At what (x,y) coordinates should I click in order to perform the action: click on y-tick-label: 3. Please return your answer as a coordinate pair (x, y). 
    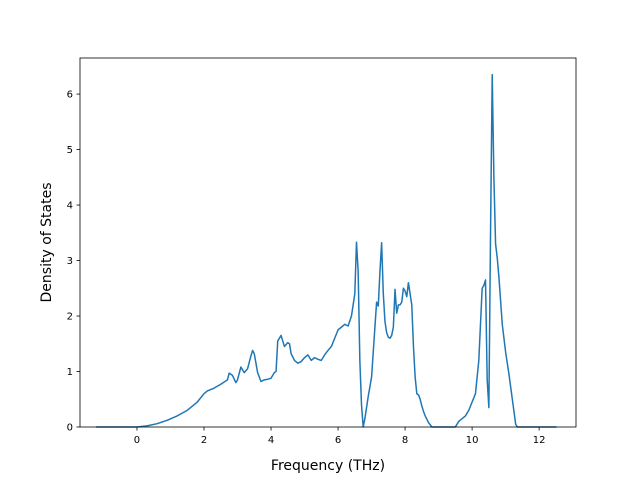
    Looking at the image, I should click on (70, 261).